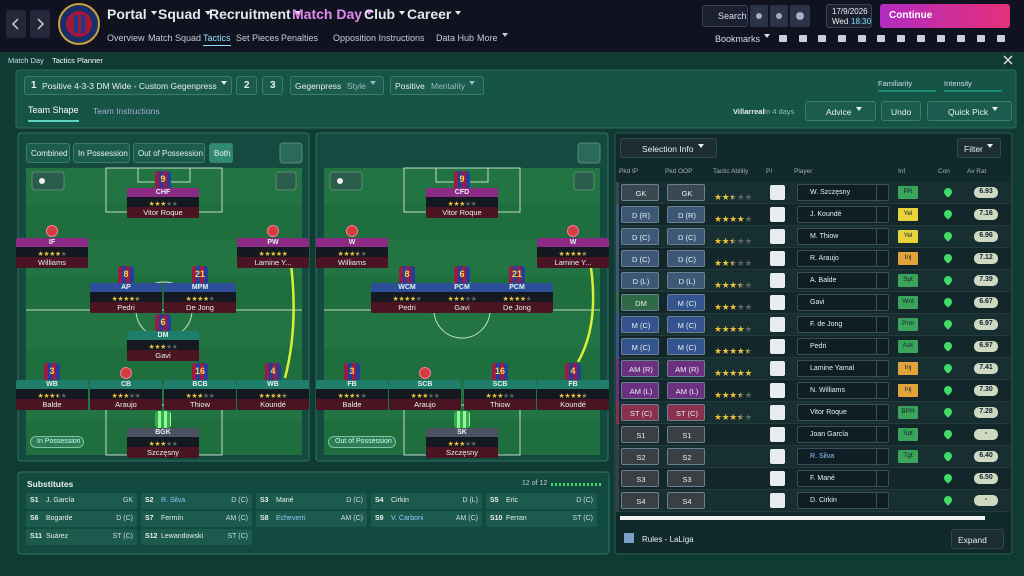  What do you see at coordinates (462, 203) in the screenshot?
I see `player-card: CFD ★★★★★ Vitor Roque` at bounding box center [462, 203].